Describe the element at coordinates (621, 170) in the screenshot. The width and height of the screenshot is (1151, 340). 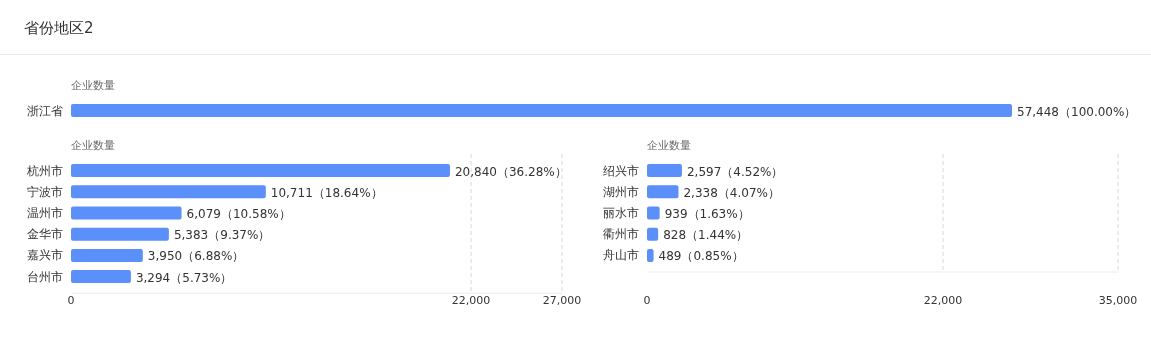
I see `y-tick-label: 绍兴市` at that location.